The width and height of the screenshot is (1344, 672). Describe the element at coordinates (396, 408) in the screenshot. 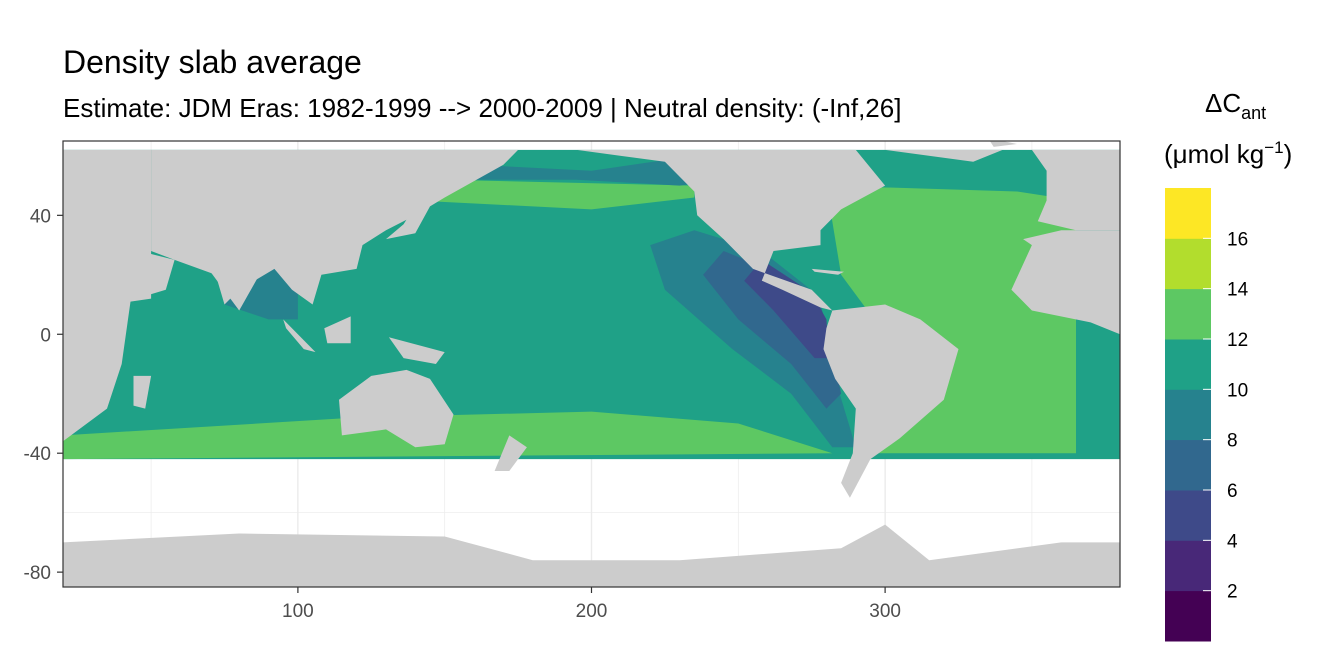

I see `land-australia` at that location.